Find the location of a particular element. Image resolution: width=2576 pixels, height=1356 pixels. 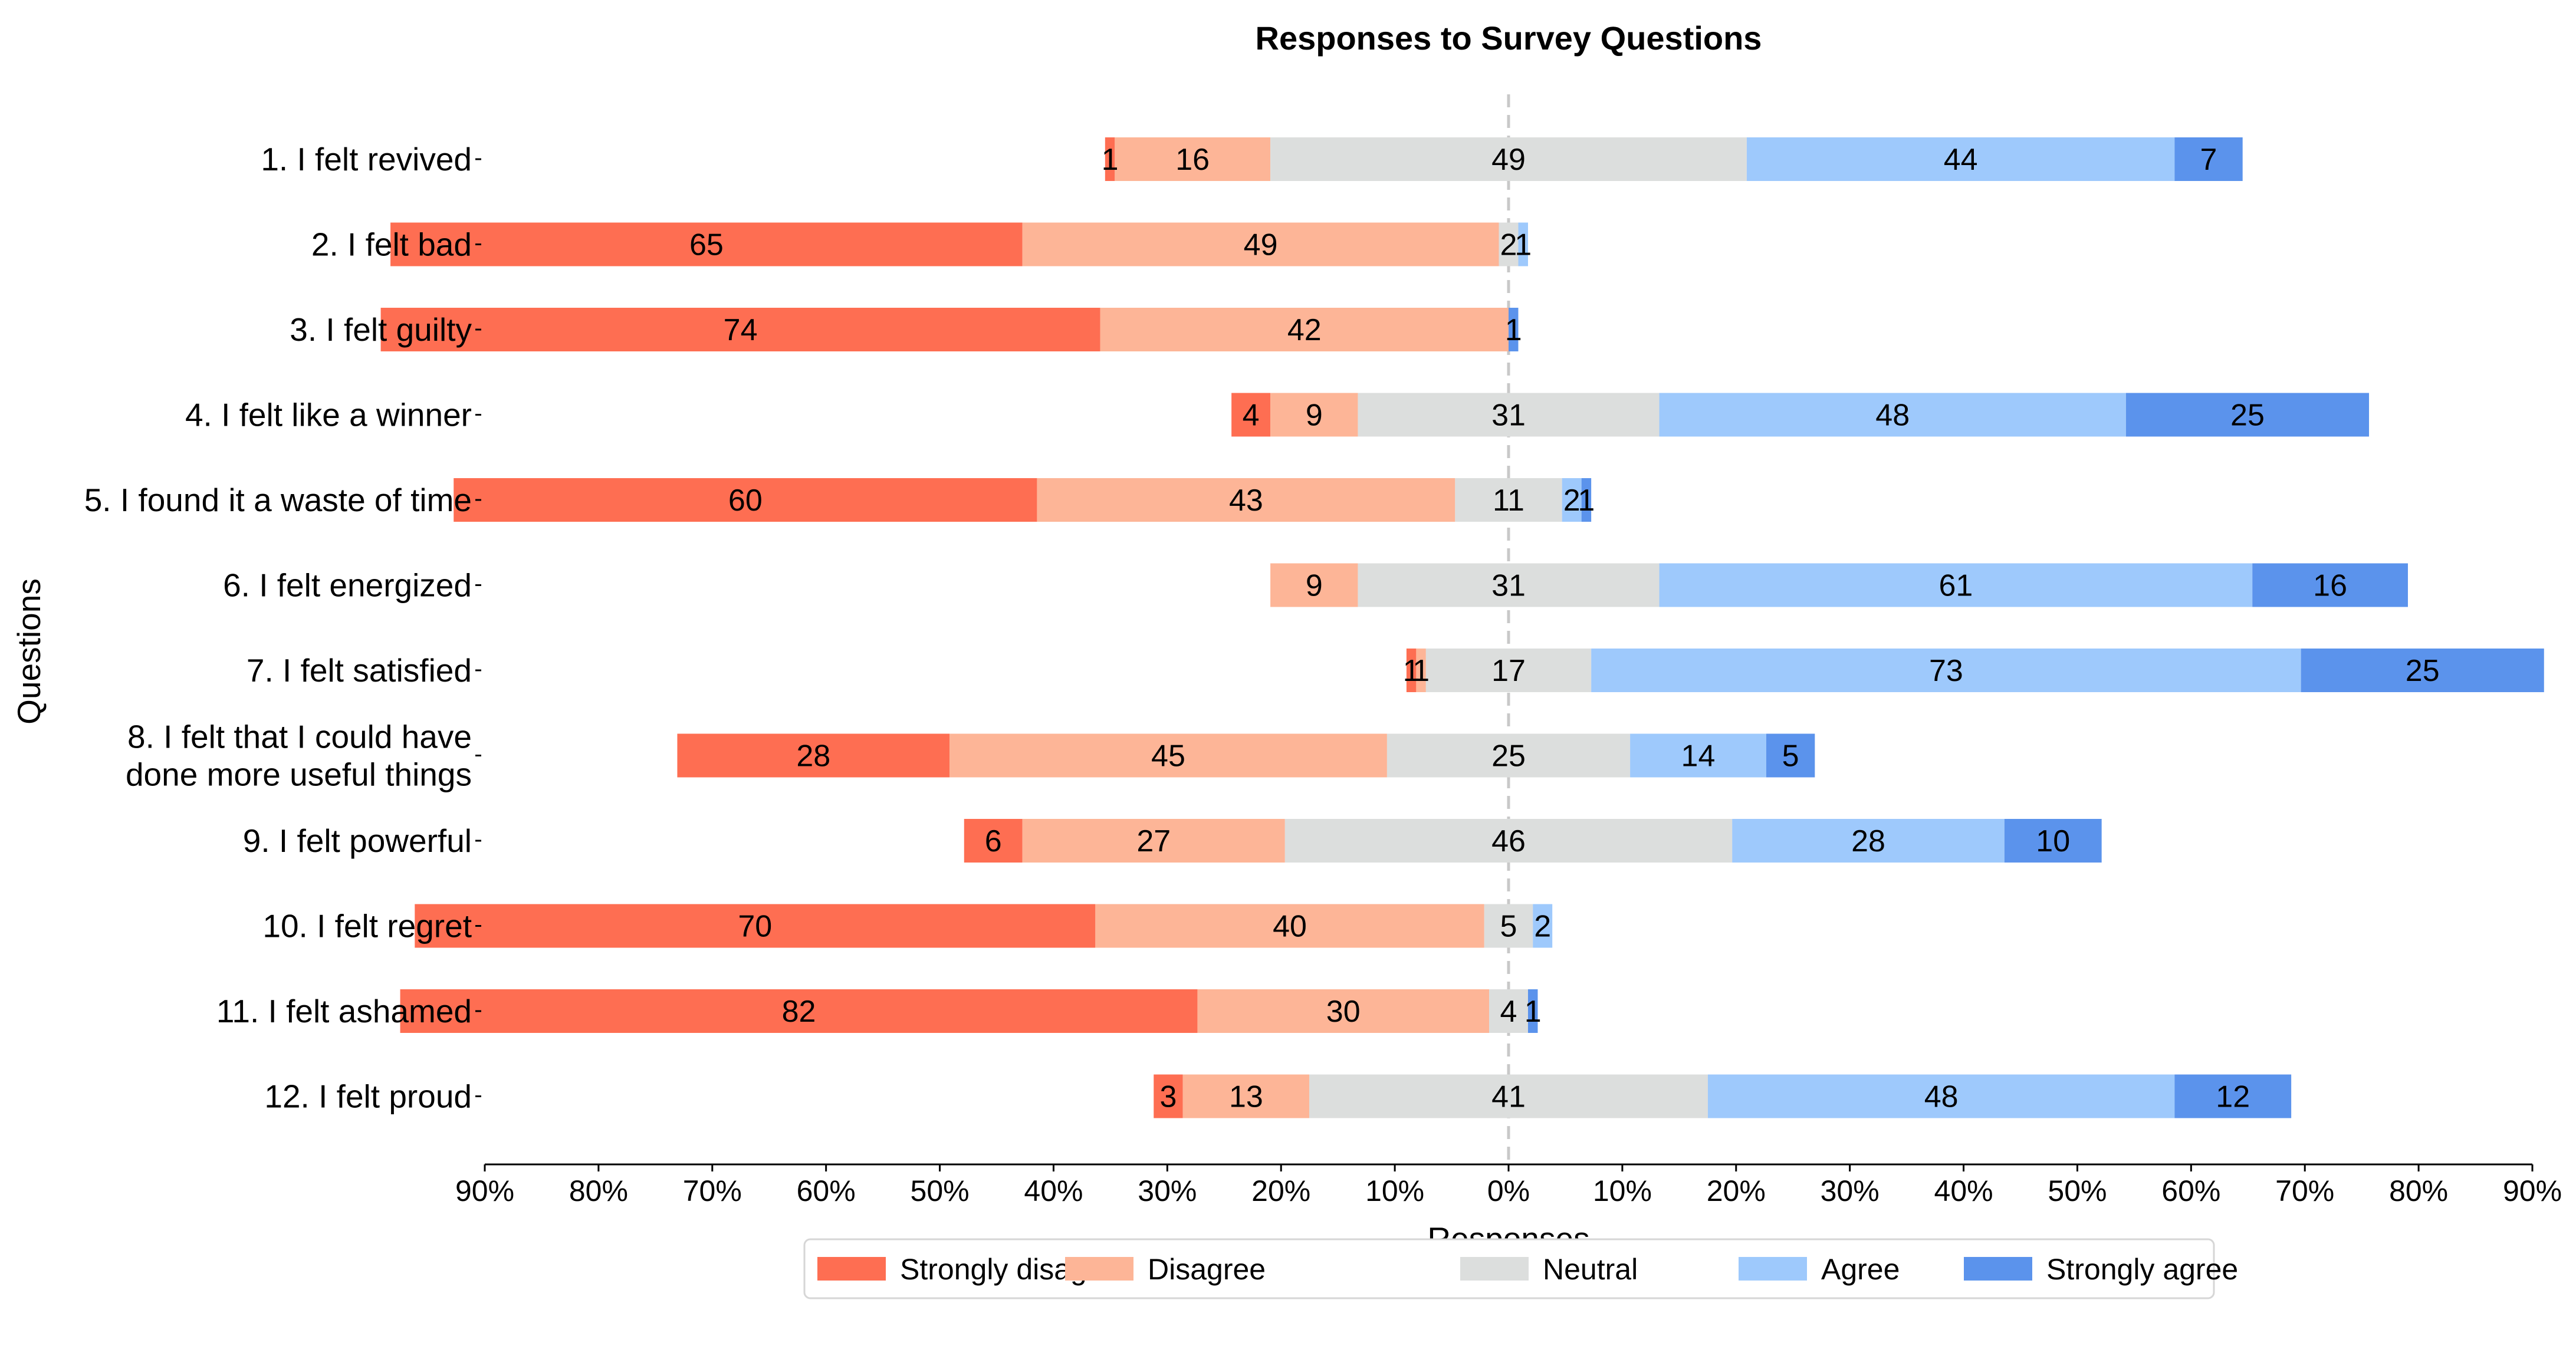

bar-value-label: 6 is located at coordinates (993, 841).